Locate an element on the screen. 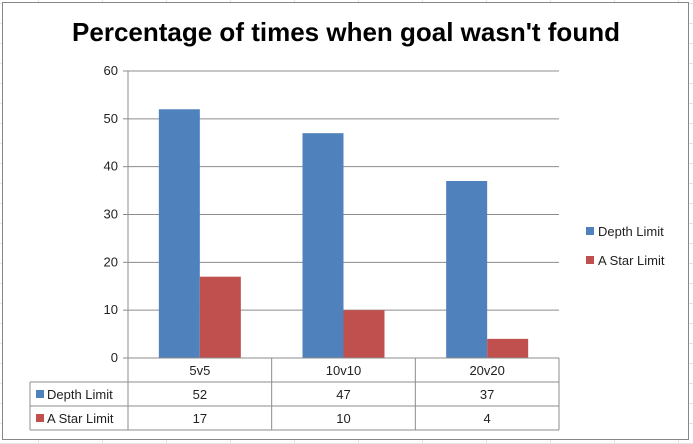 The image size is (693, 444). data-label: 37 is located at coordinates (487, 394).